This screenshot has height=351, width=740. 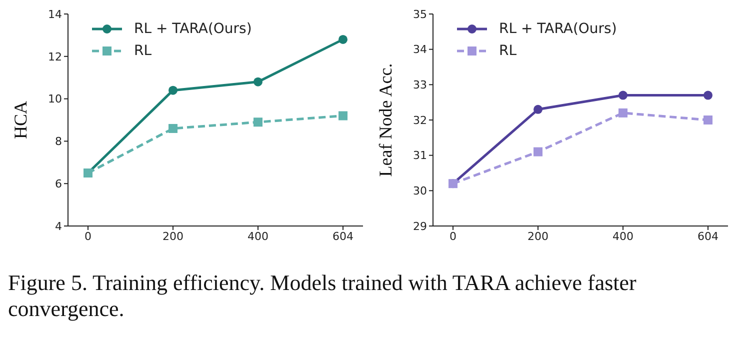 What do you see at coordinates (20, 120) in the screenshot?
I see `y-axis-title: HCA` at bounding box center [20, 120].